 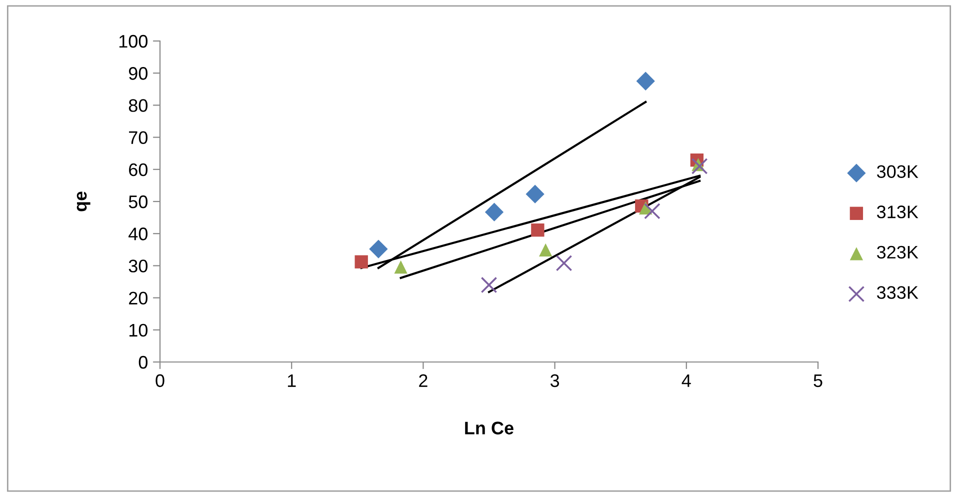 What do you see at coordinates (489, 428) in the screenshot?
I see `x-axis-title: Ln Ce` at bounding box center [489, 428].